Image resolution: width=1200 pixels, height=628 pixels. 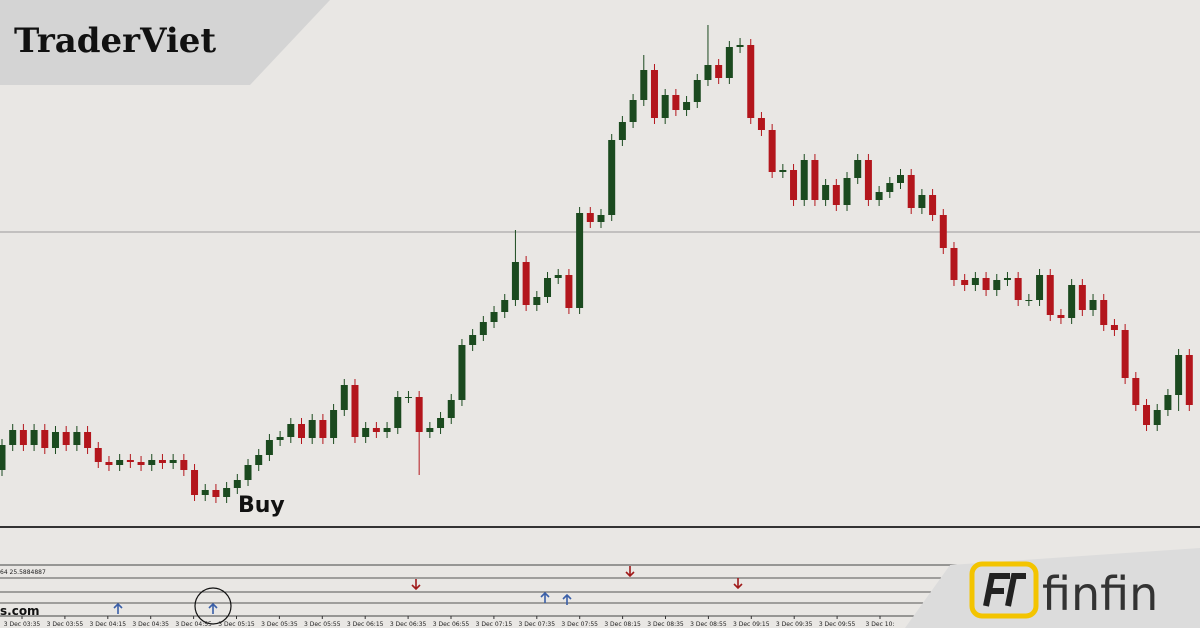 I want to click on x-tick-label: 3 Dec 08:15, so click(x=622, y=624).